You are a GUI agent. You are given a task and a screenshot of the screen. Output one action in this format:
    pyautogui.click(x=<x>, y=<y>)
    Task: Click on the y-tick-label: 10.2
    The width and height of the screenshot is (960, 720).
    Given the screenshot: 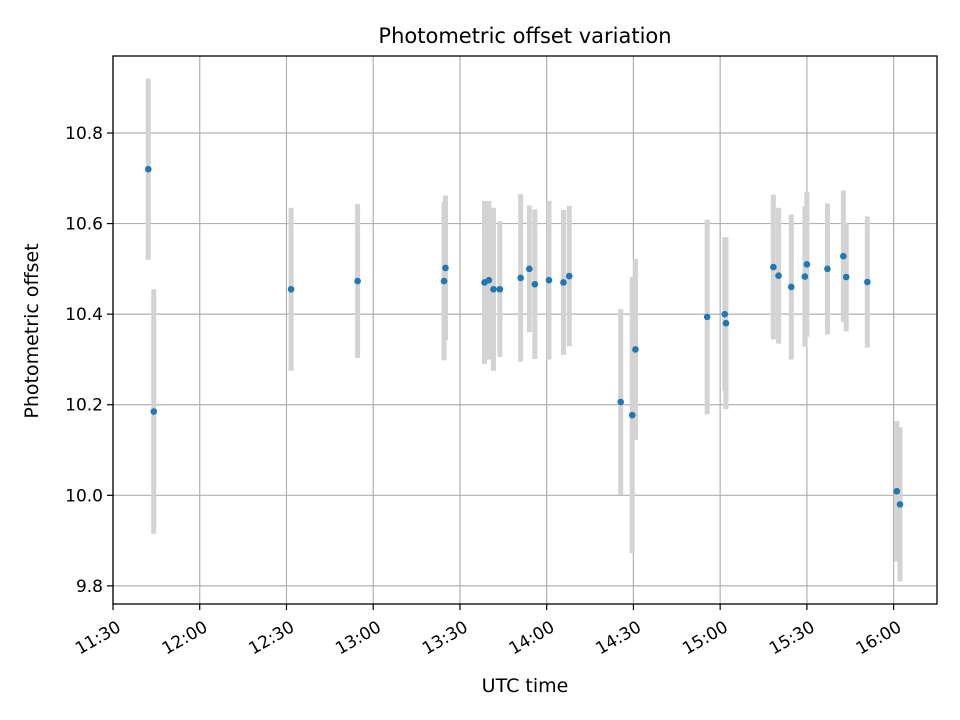 What is the action you would take?
    pyautogui.click(x=84, y=406)
    